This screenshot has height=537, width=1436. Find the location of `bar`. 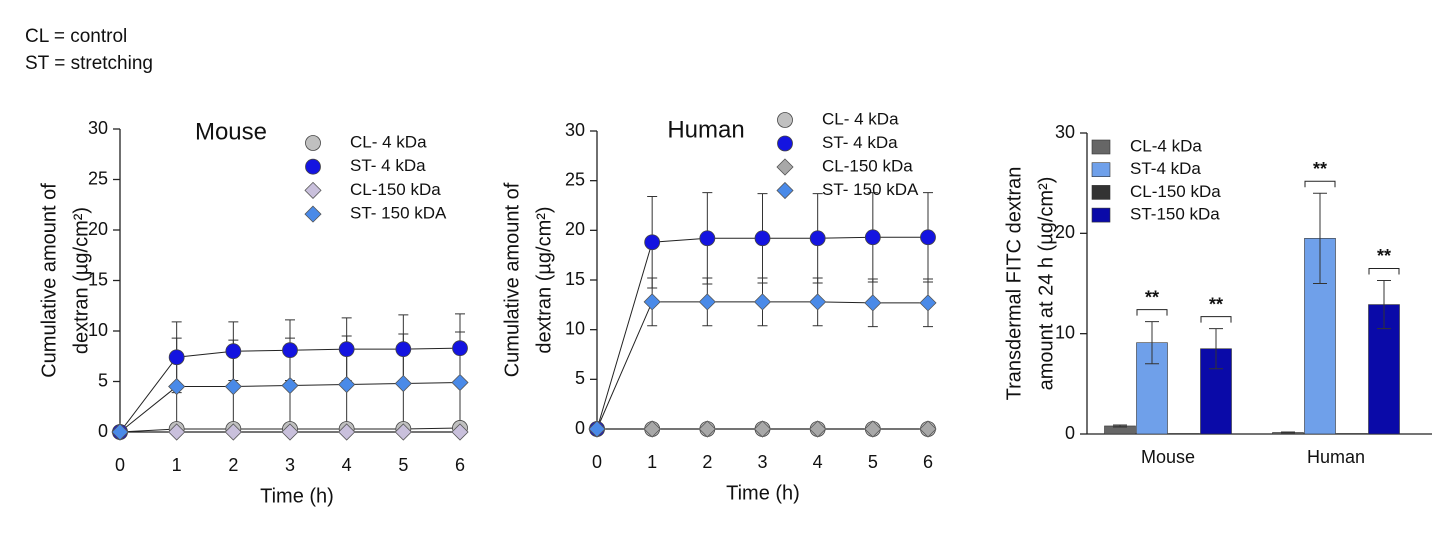

bar is located at coordinates (1352, 434).